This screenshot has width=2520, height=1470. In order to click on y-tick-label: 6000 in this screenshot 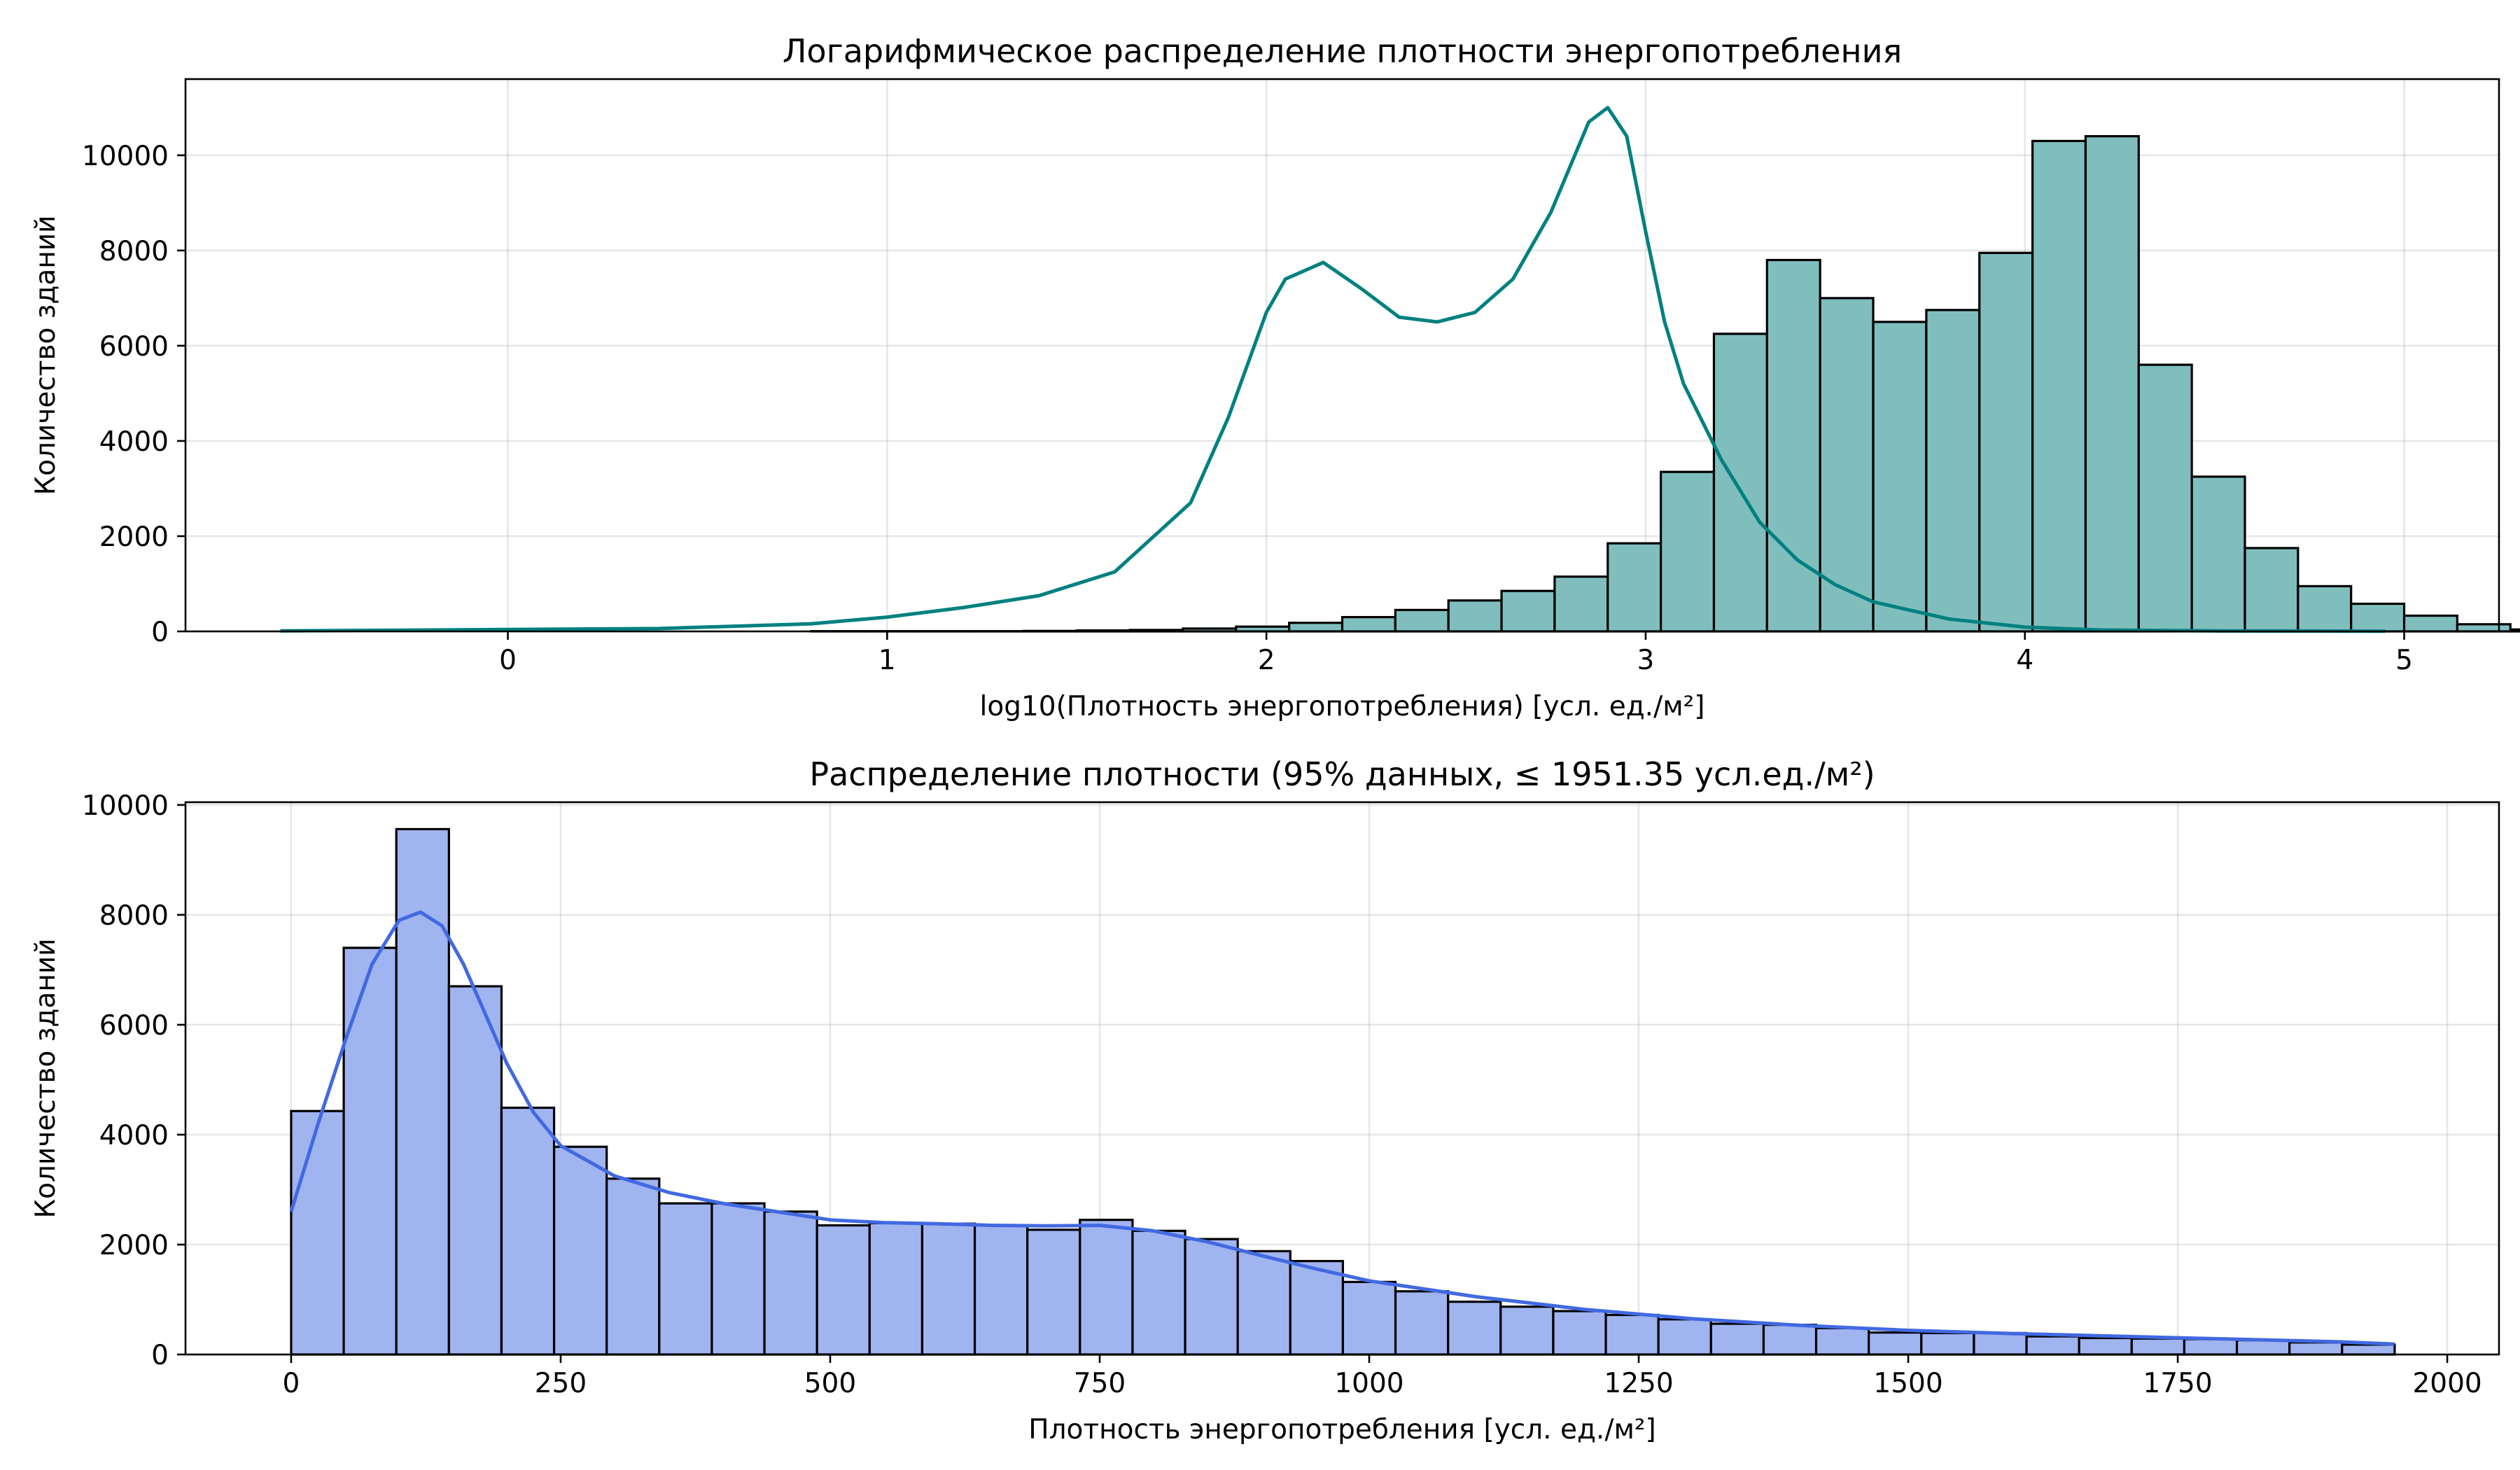, I will do `click(134, 347)`.